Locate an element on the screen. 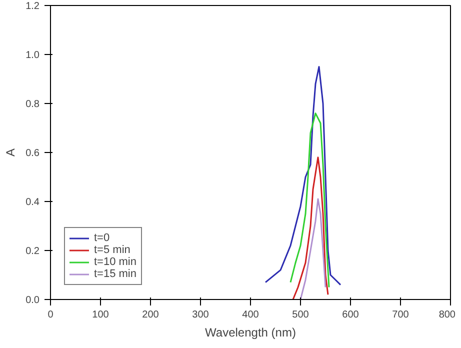 The image size is (461, 348). y-tick-label: 1.0 is located at coordinates (33, 55).